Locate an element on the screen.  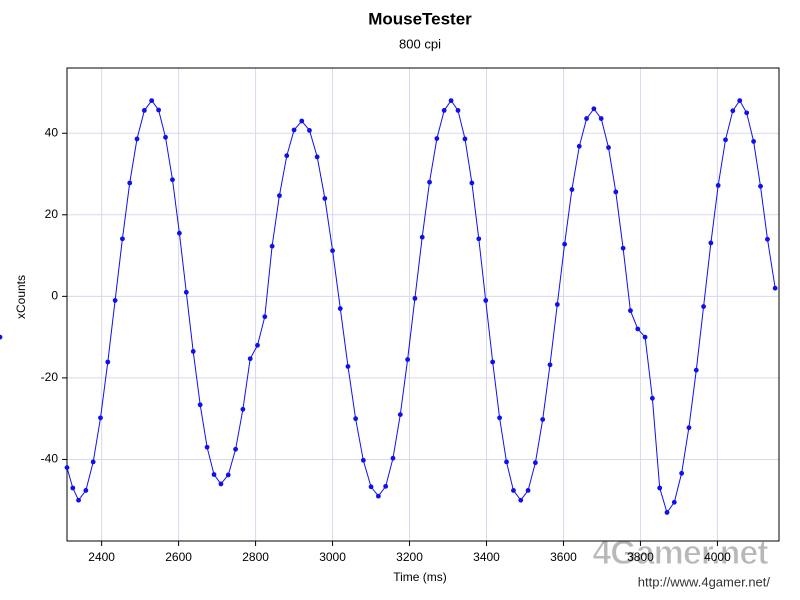
x-tick-label: 3800 is located at coordinates (640, 557).